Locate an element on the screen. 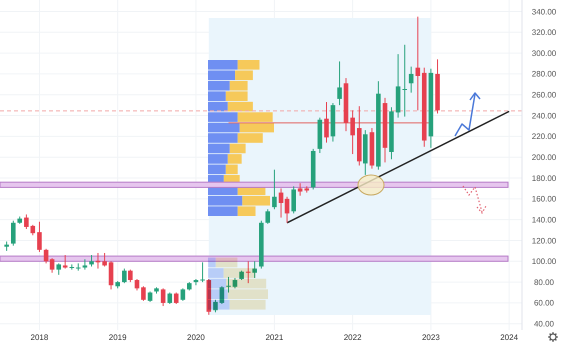  y-tick-label: 180.00 is located at coordinates (544, 178).